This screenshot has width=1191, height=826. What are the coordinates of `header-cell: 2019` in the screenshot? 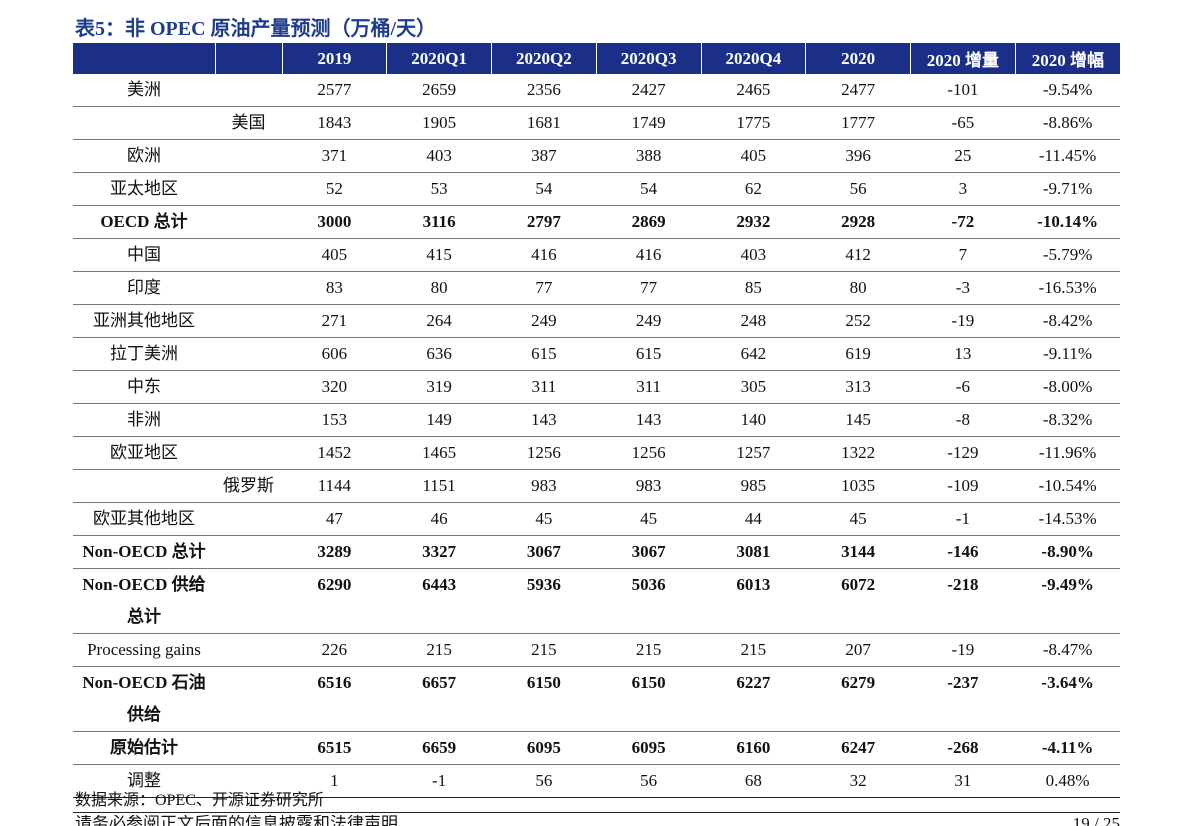 It's located at (334, 58).